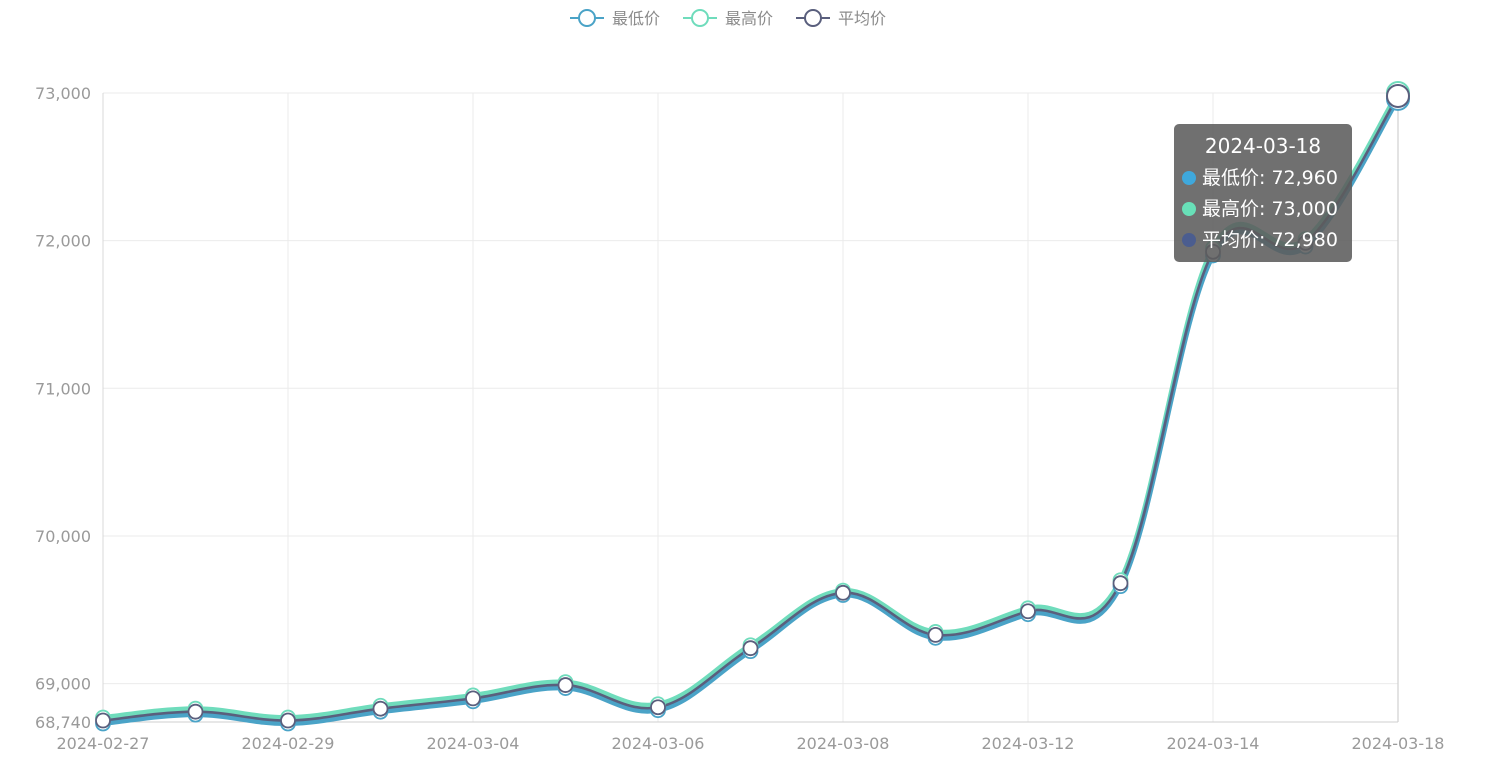  I want to click on legend: 最低价 最高价 平均价, so click(728, 18).